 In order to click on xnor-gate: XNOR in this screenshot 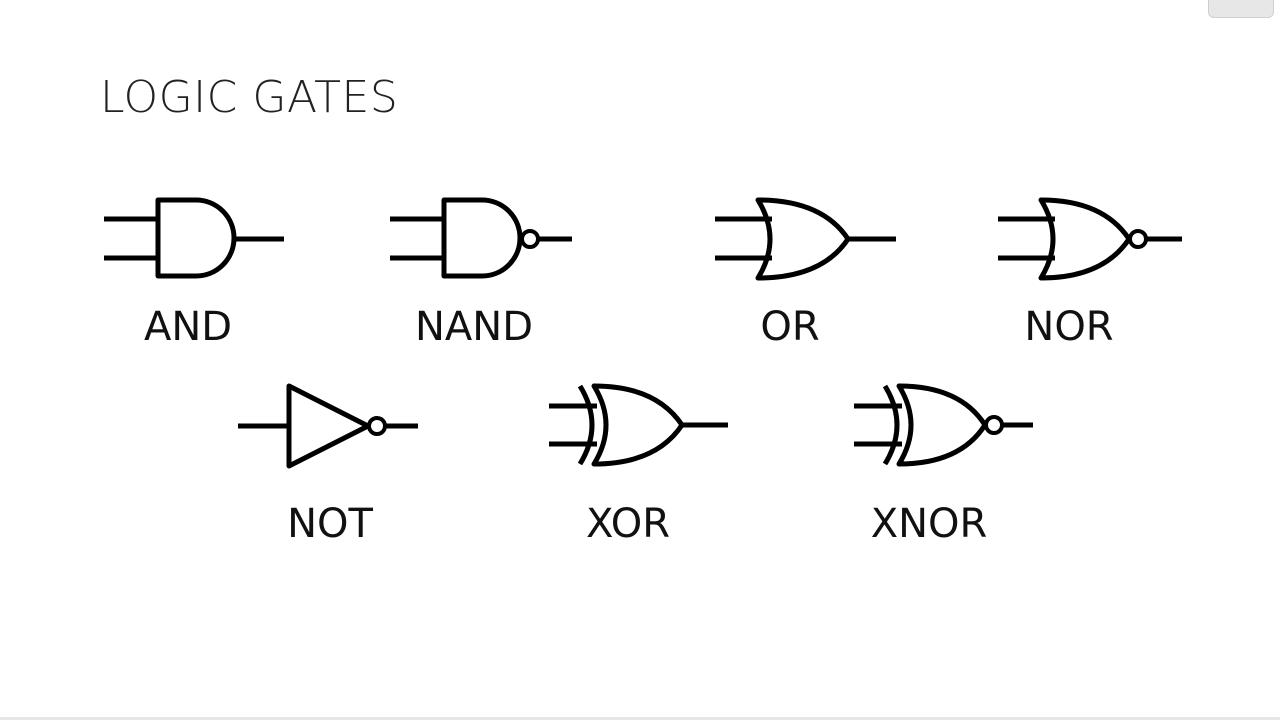, I will do `click(943, 465)`.